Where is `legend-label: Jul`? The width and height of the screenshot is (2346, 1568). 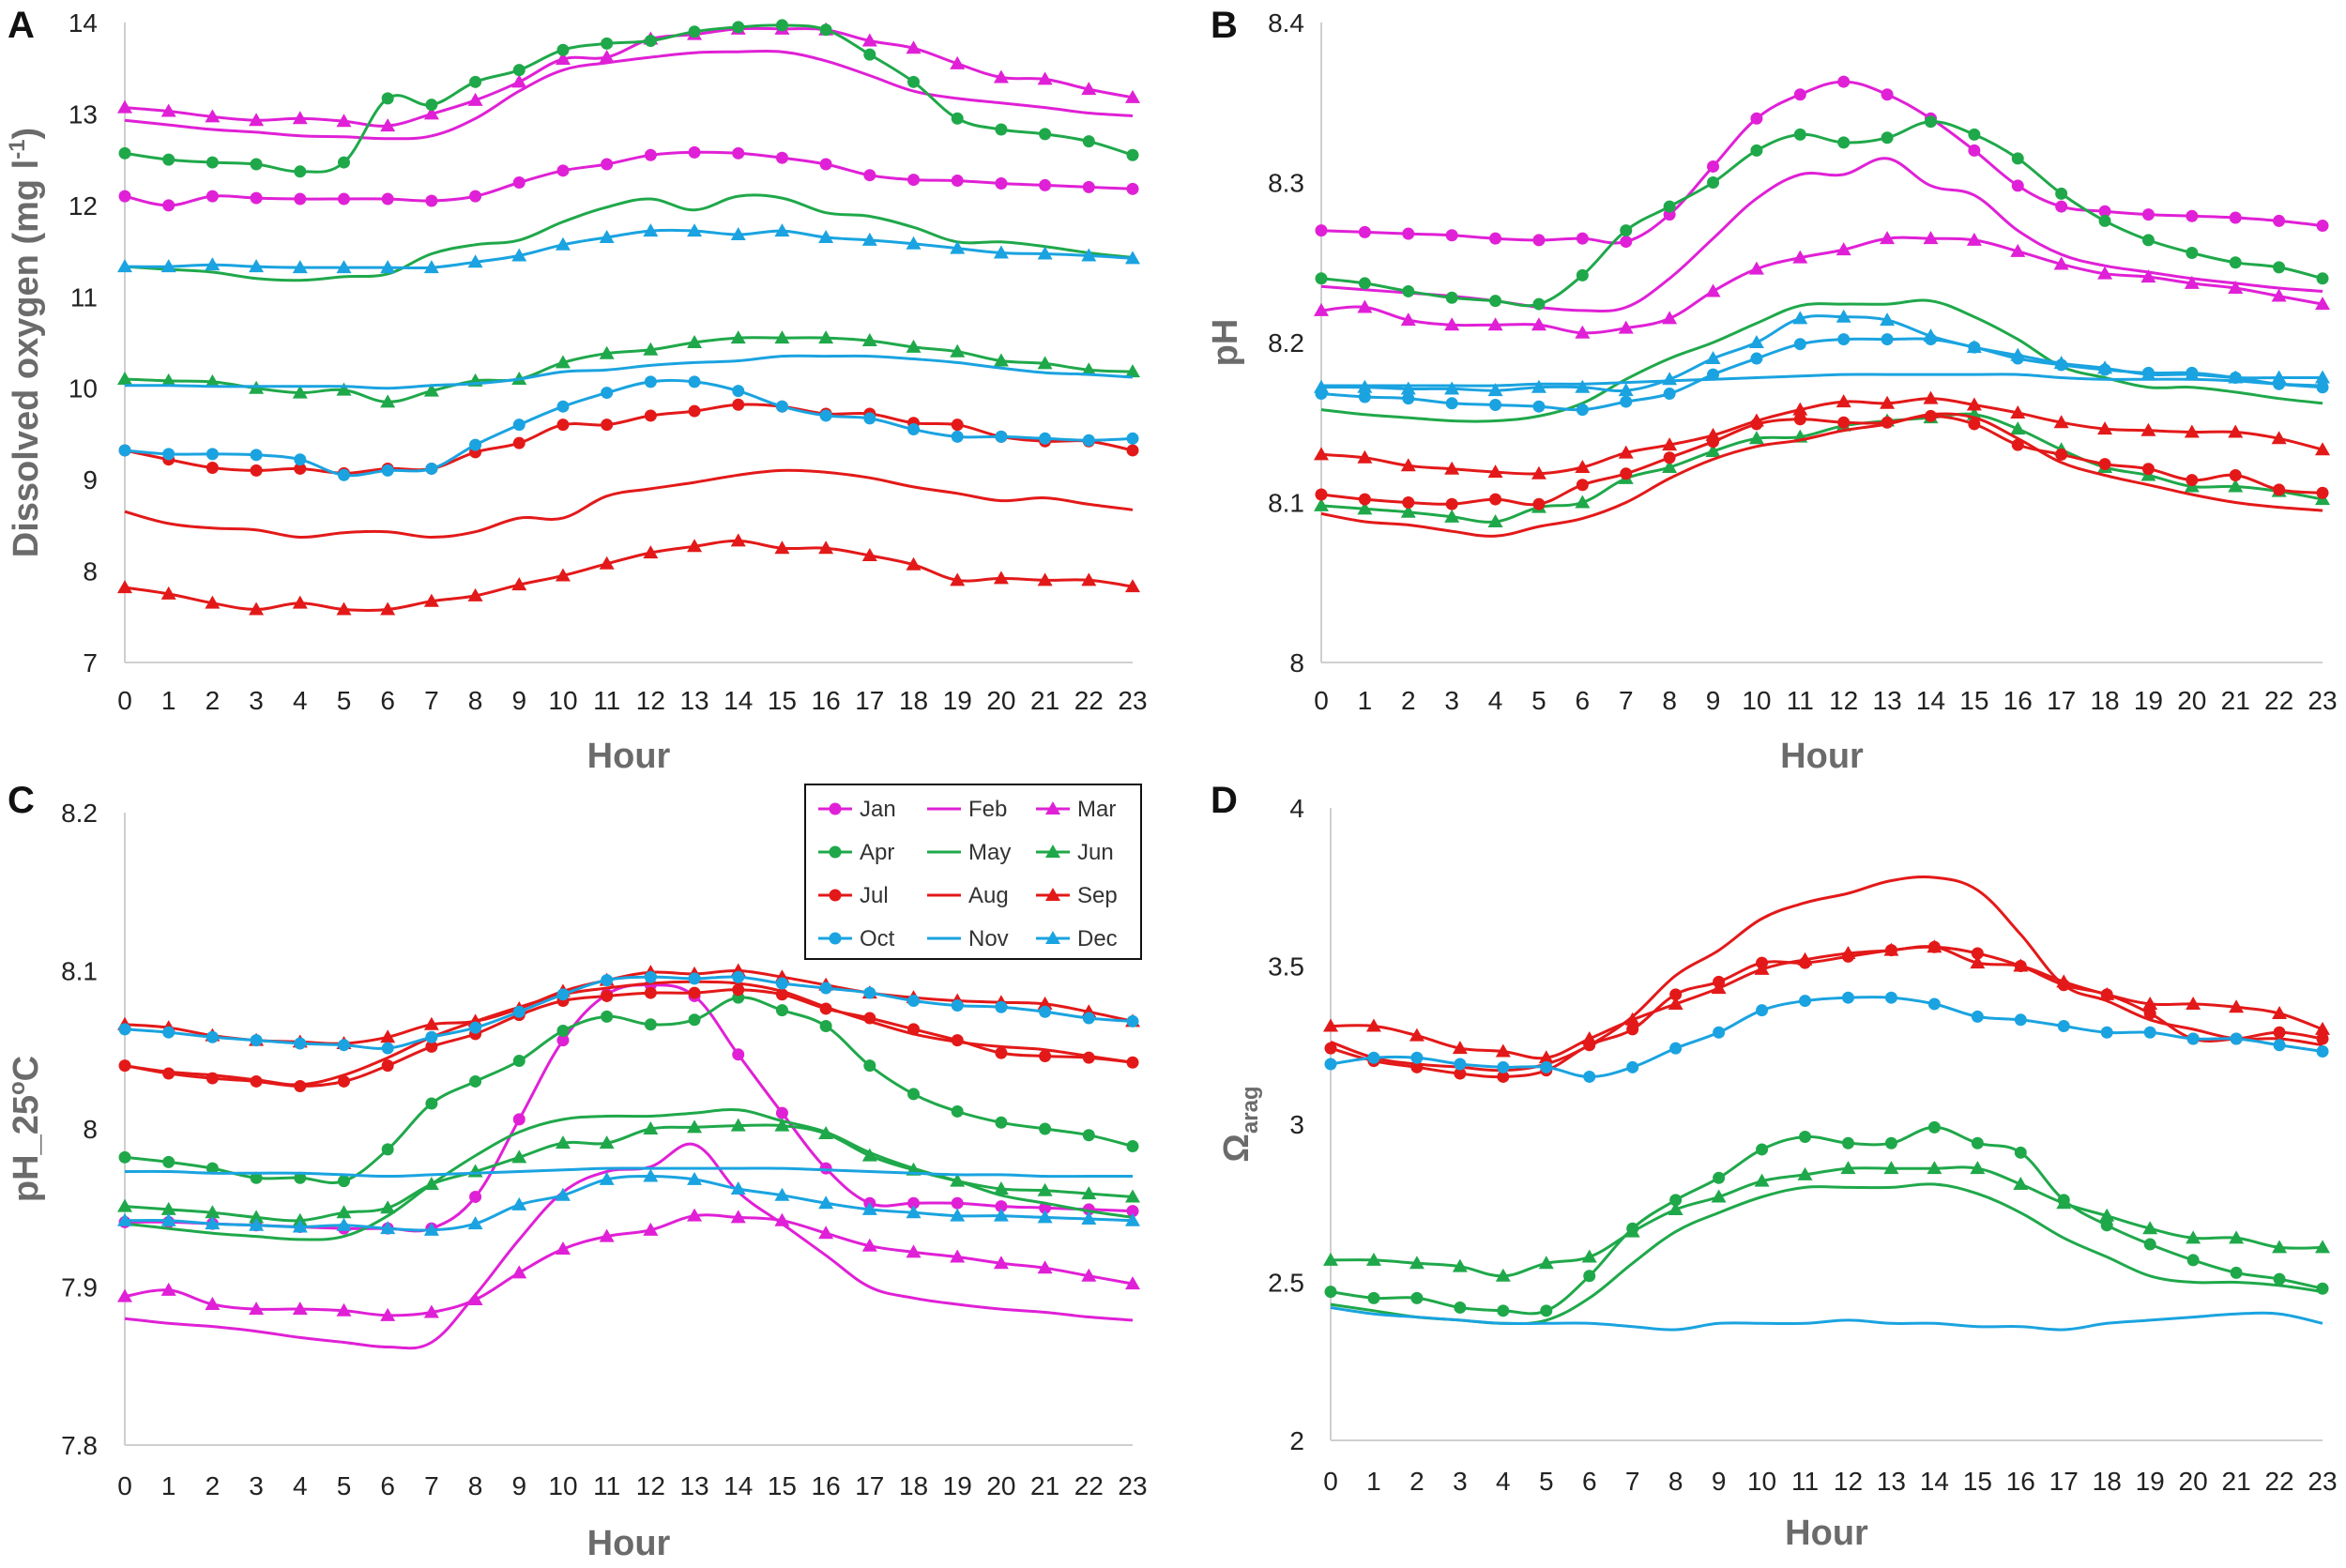 legend-label: Jul is located at coordinates (874, 895).